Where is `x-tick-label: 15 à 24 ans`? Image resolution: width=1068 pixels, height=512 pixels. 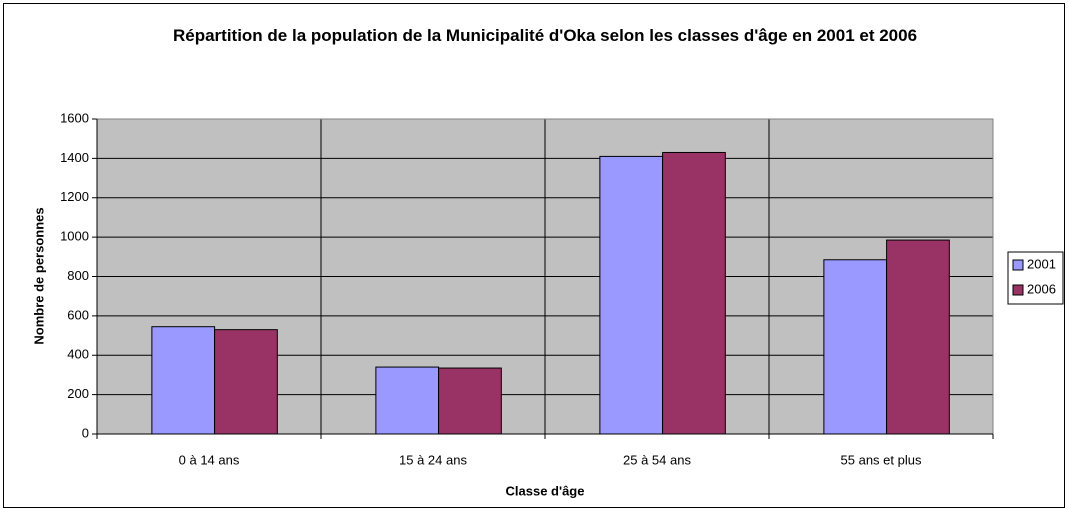
x-tick-label: 15 à 24 ans is located at coordinates (433, 459).